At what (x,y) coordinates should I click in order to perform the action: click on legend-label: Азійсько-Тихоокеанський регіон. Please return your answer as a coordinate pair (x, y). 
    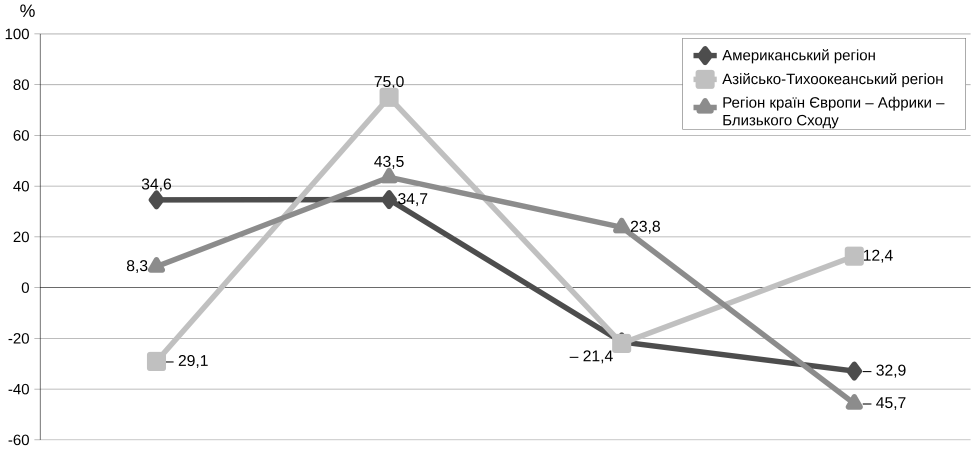
    Looking at the image, I should click on (832, 80).